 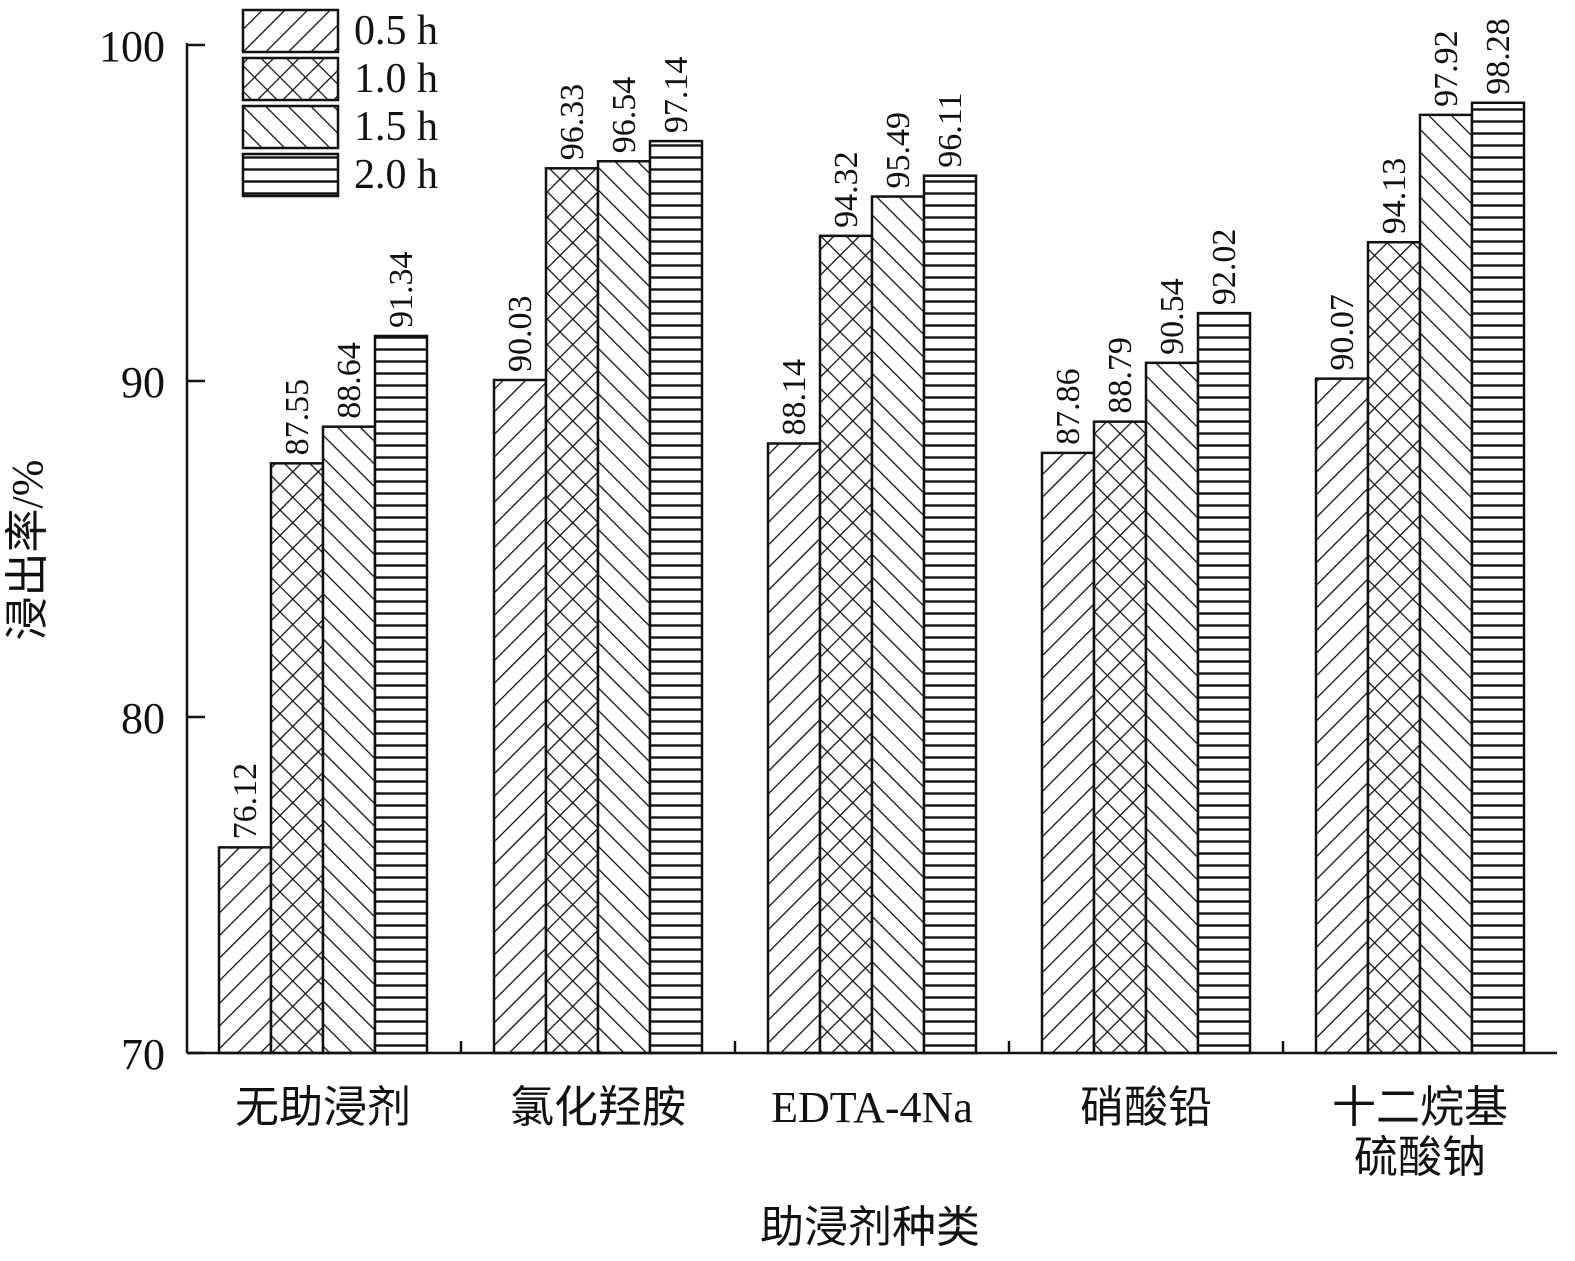 I want to click on legend-label: 1.0 h, so click(x=396, y=79).